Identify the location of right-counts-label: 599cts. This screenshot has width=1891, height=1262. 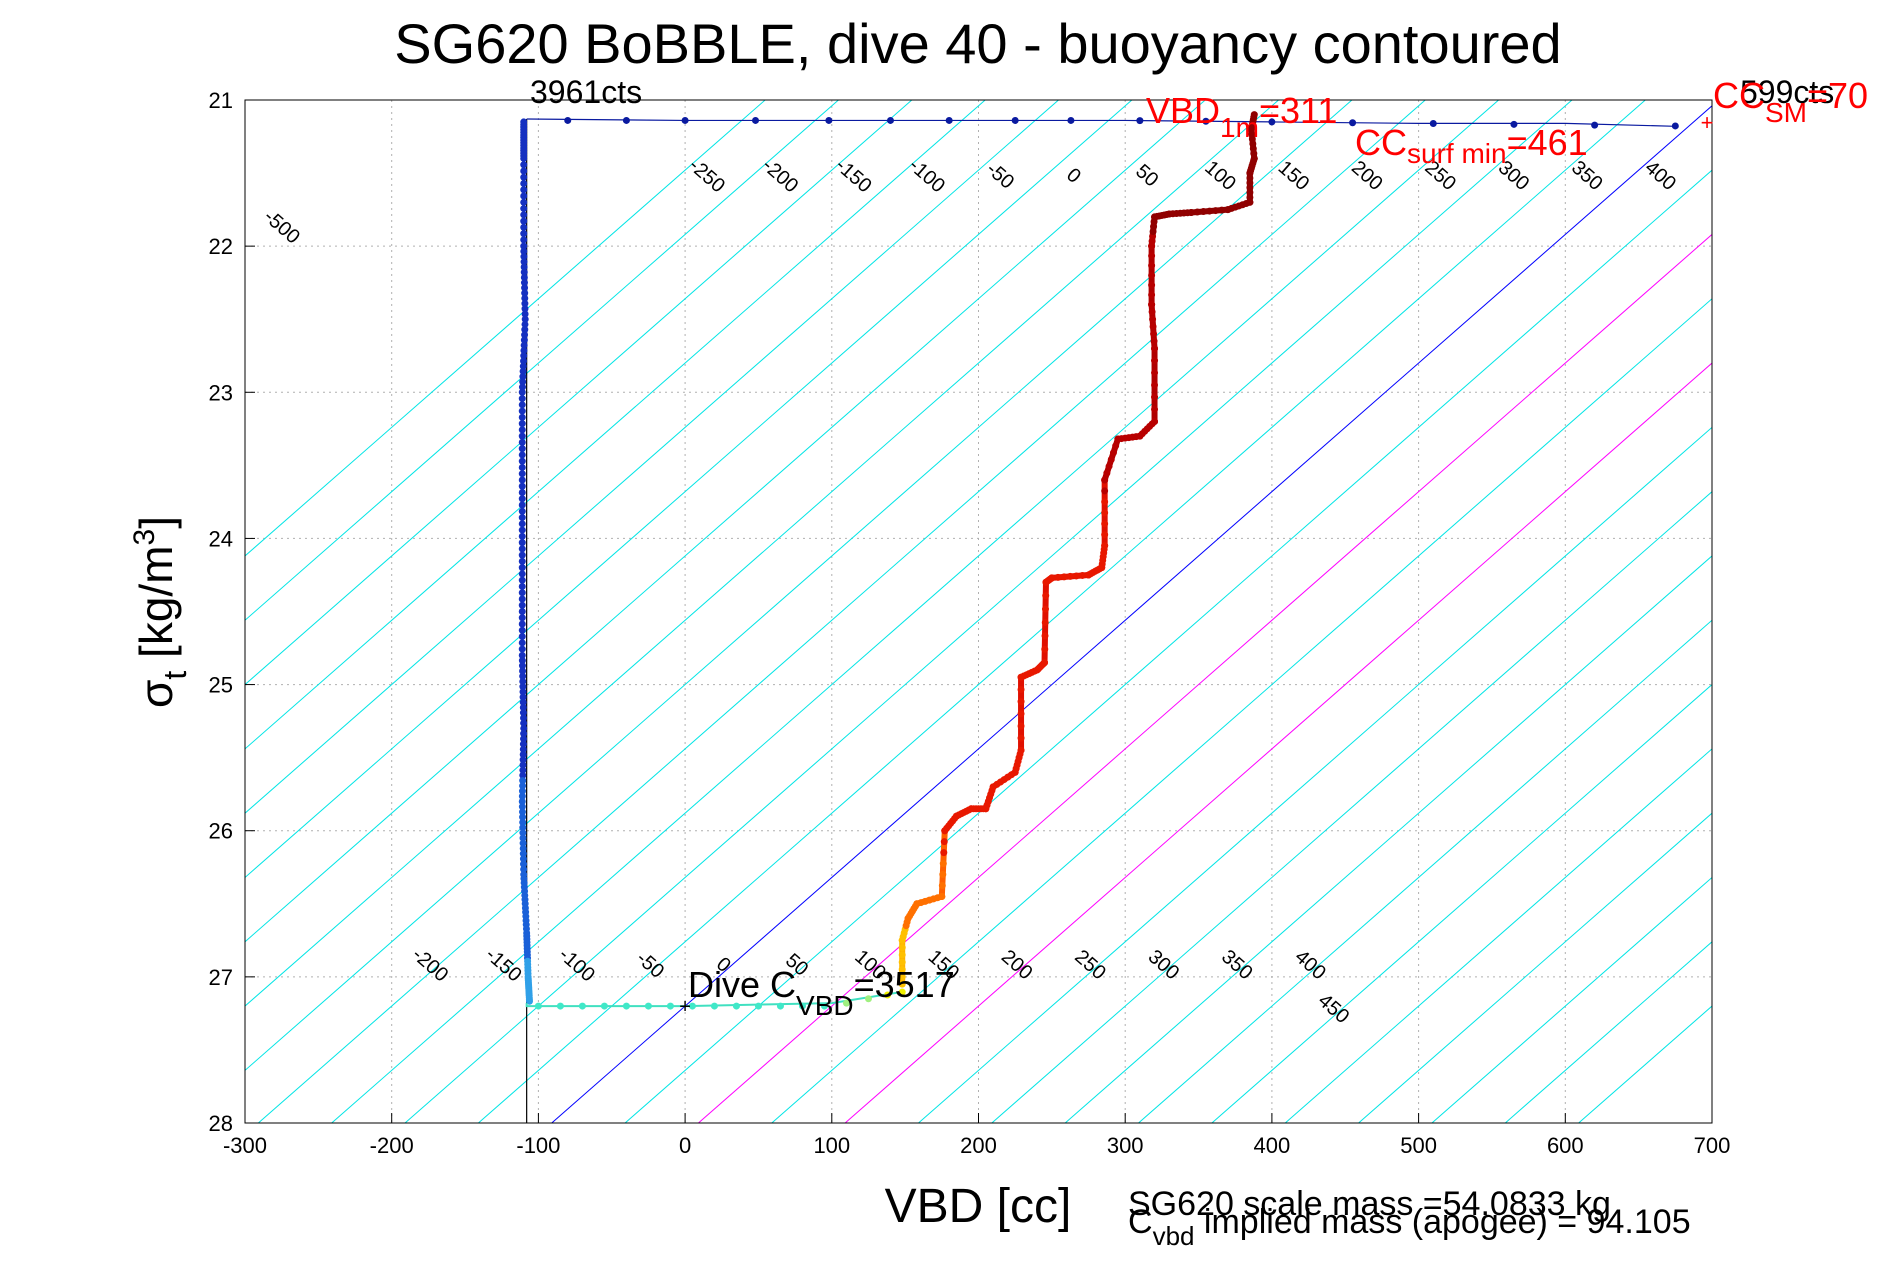
(1787, 92).